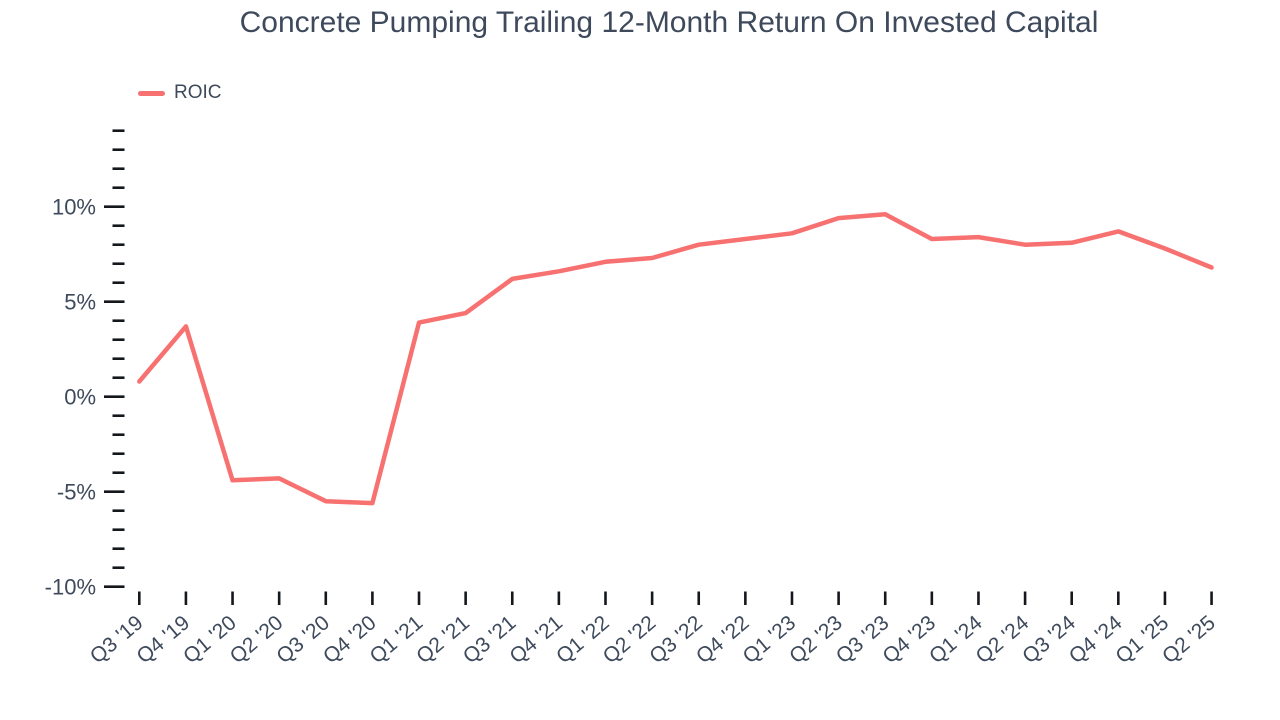 The image size is (1280, 720). What do you see at coordinates (630, 639) in the screenshot?
I see `x-axis-label: Q2 '22` at bounding box center [630, 639].